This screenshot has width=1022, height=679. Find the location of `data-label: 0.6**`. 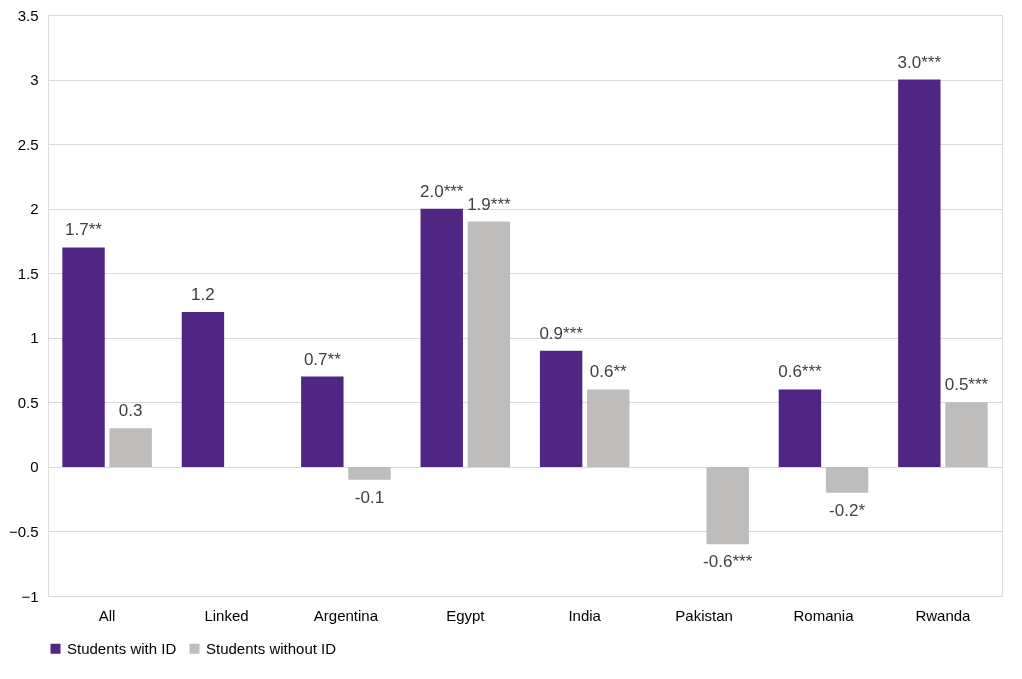

data-label: 0.6** is located at coordinates (608, 372).